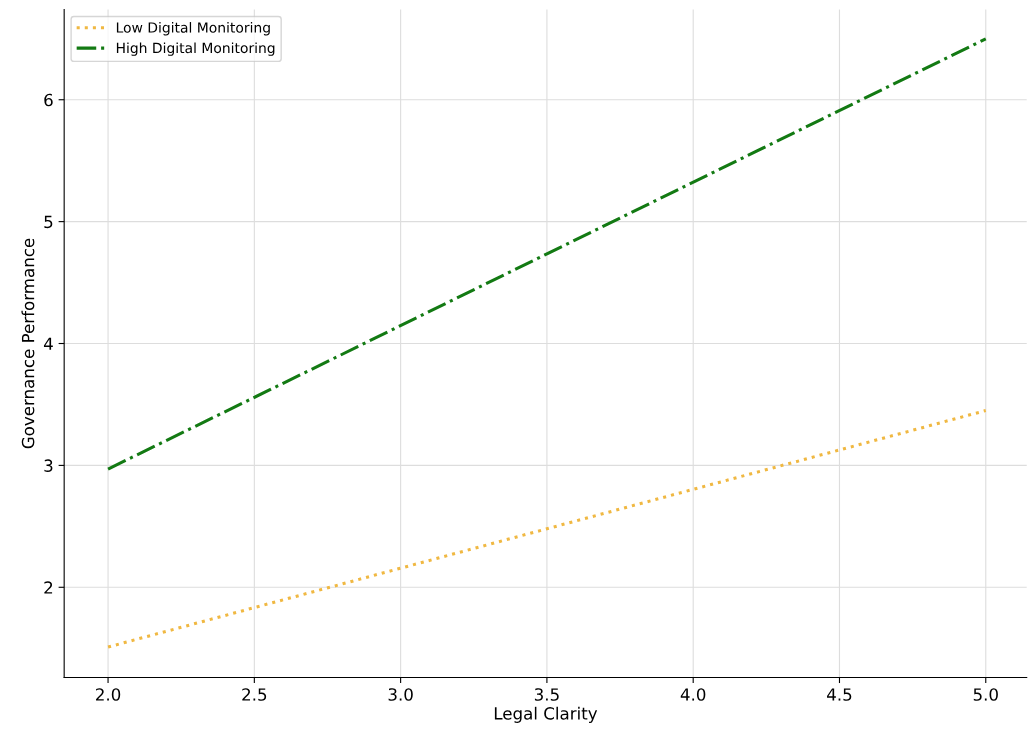  What do you see at coordinates (195, 49) in the screenshot?
I see `legend-label: High Digital Monitoring` at bounding box center [195, 49].